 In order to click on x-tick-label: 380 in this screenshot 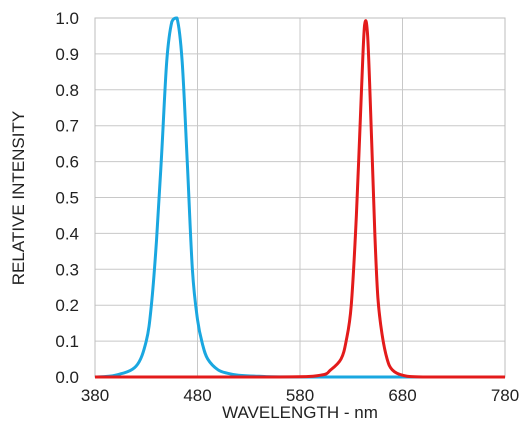, I will do `click(95, 395)`.